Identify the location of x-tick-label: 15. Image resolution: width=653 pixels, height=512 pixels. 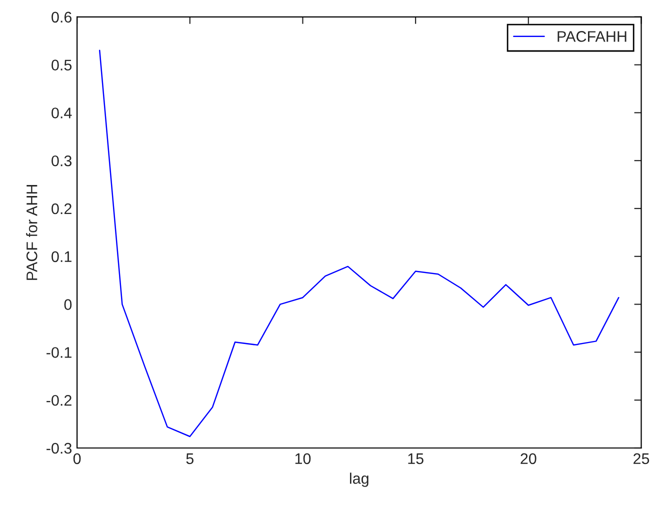
(416, 458).